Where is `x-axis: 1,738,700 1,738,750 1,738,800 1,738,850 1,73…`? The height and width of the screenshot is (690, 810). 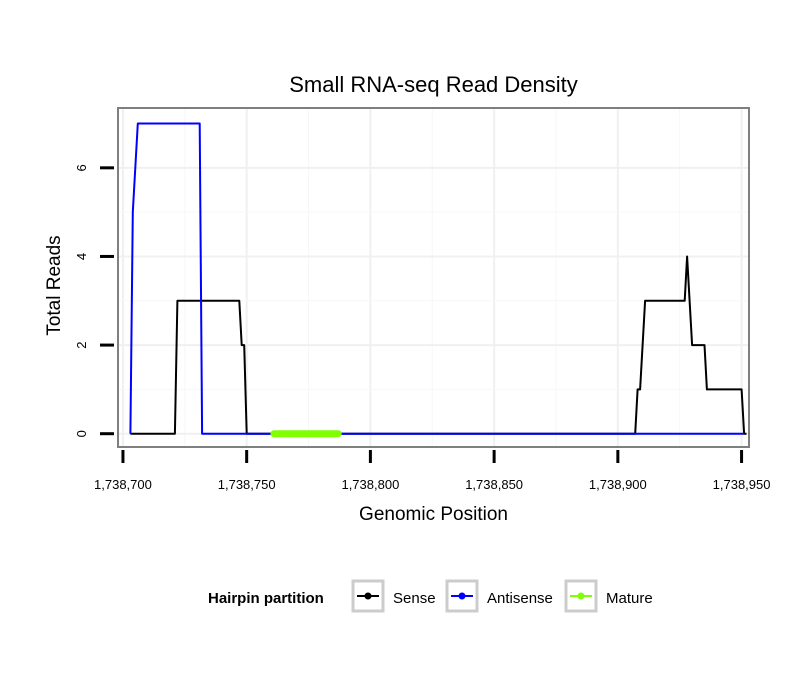
x-axis: 1,738,700 1,738,750 1,738,800 1,738,850 1,73… is located at coordinates (432, 471).